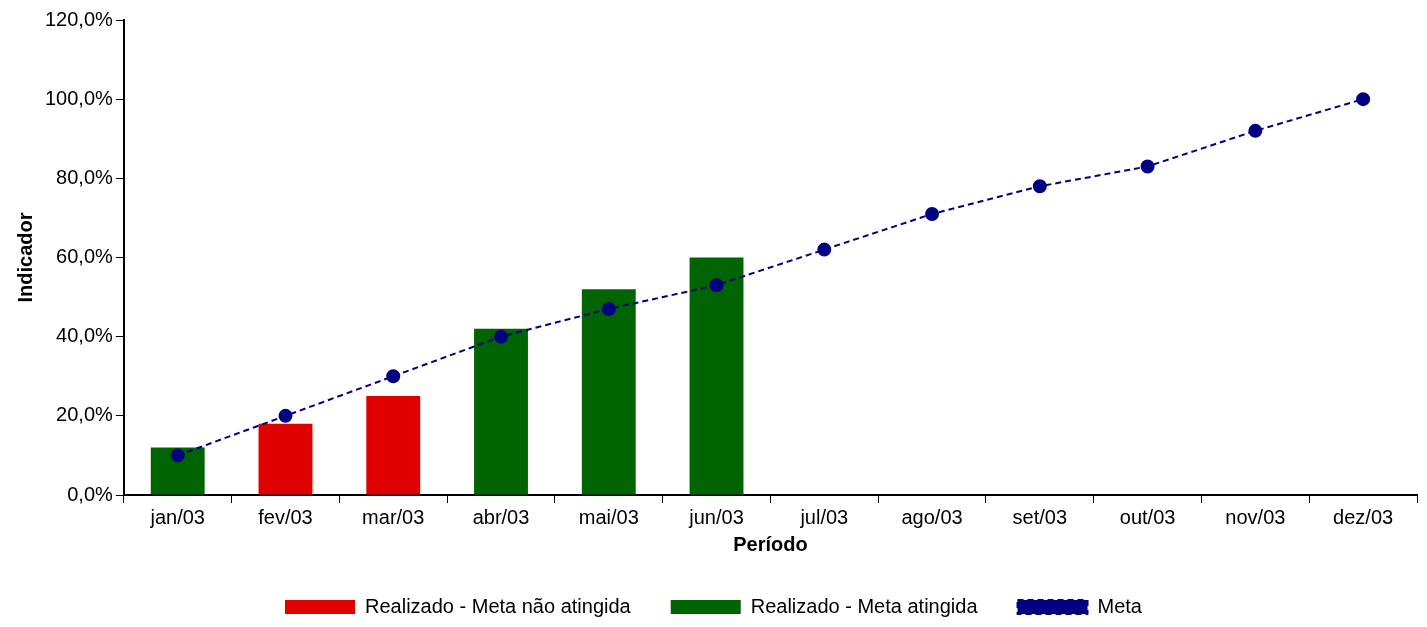  What do you see at coordinates (770, 543) in the screenshot?
I see `x-axis-title: Período` at bounding box center [770, 543].